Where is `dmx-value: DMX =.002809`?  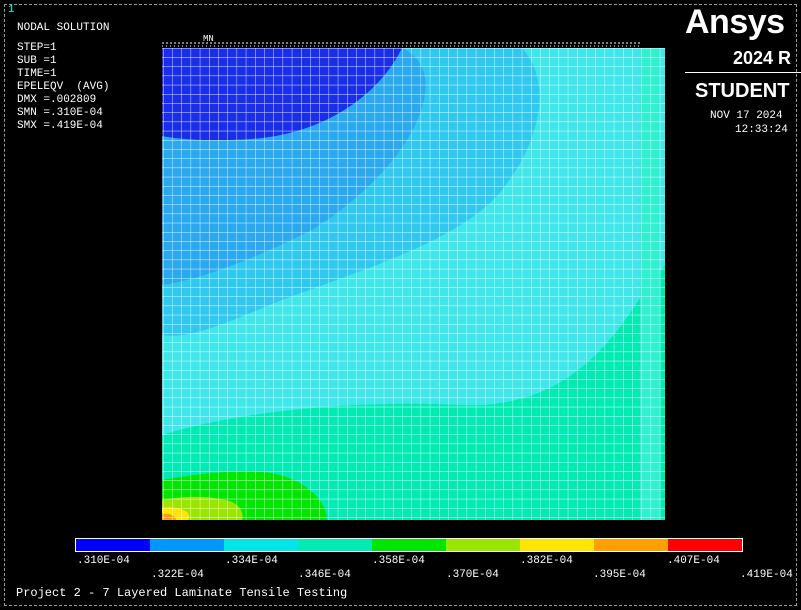
dmx-value: DMX =.002809 is located at coordinates (57, 100).